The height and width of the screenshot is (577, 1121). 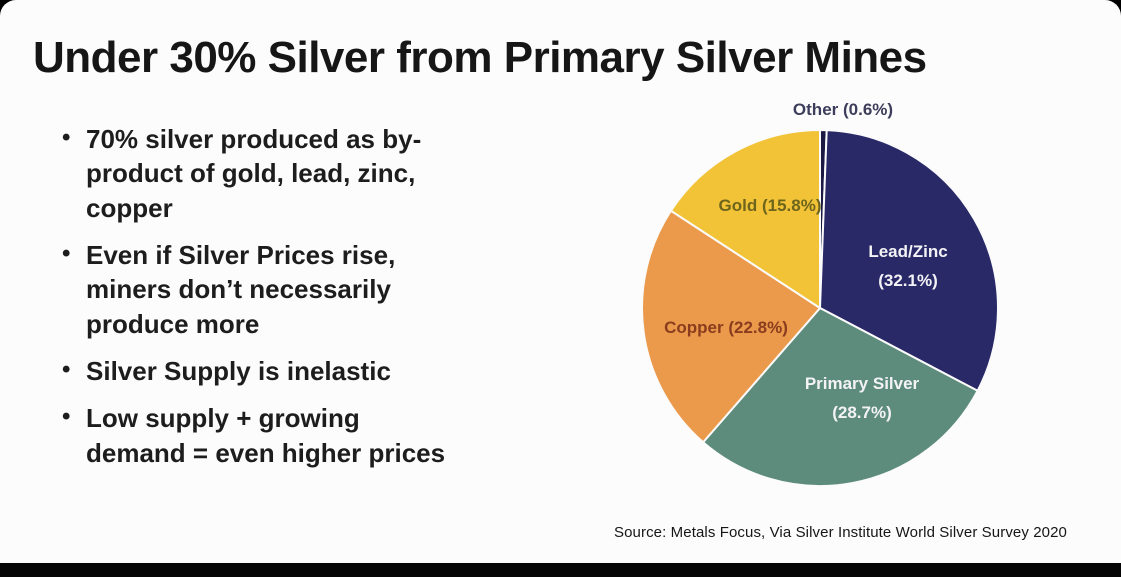 What do you see at coordinates (862, 413) in the screenshot?
I see `pie-label-primary-silver-pct: (28.7%)` at bounding box center [862, 413].